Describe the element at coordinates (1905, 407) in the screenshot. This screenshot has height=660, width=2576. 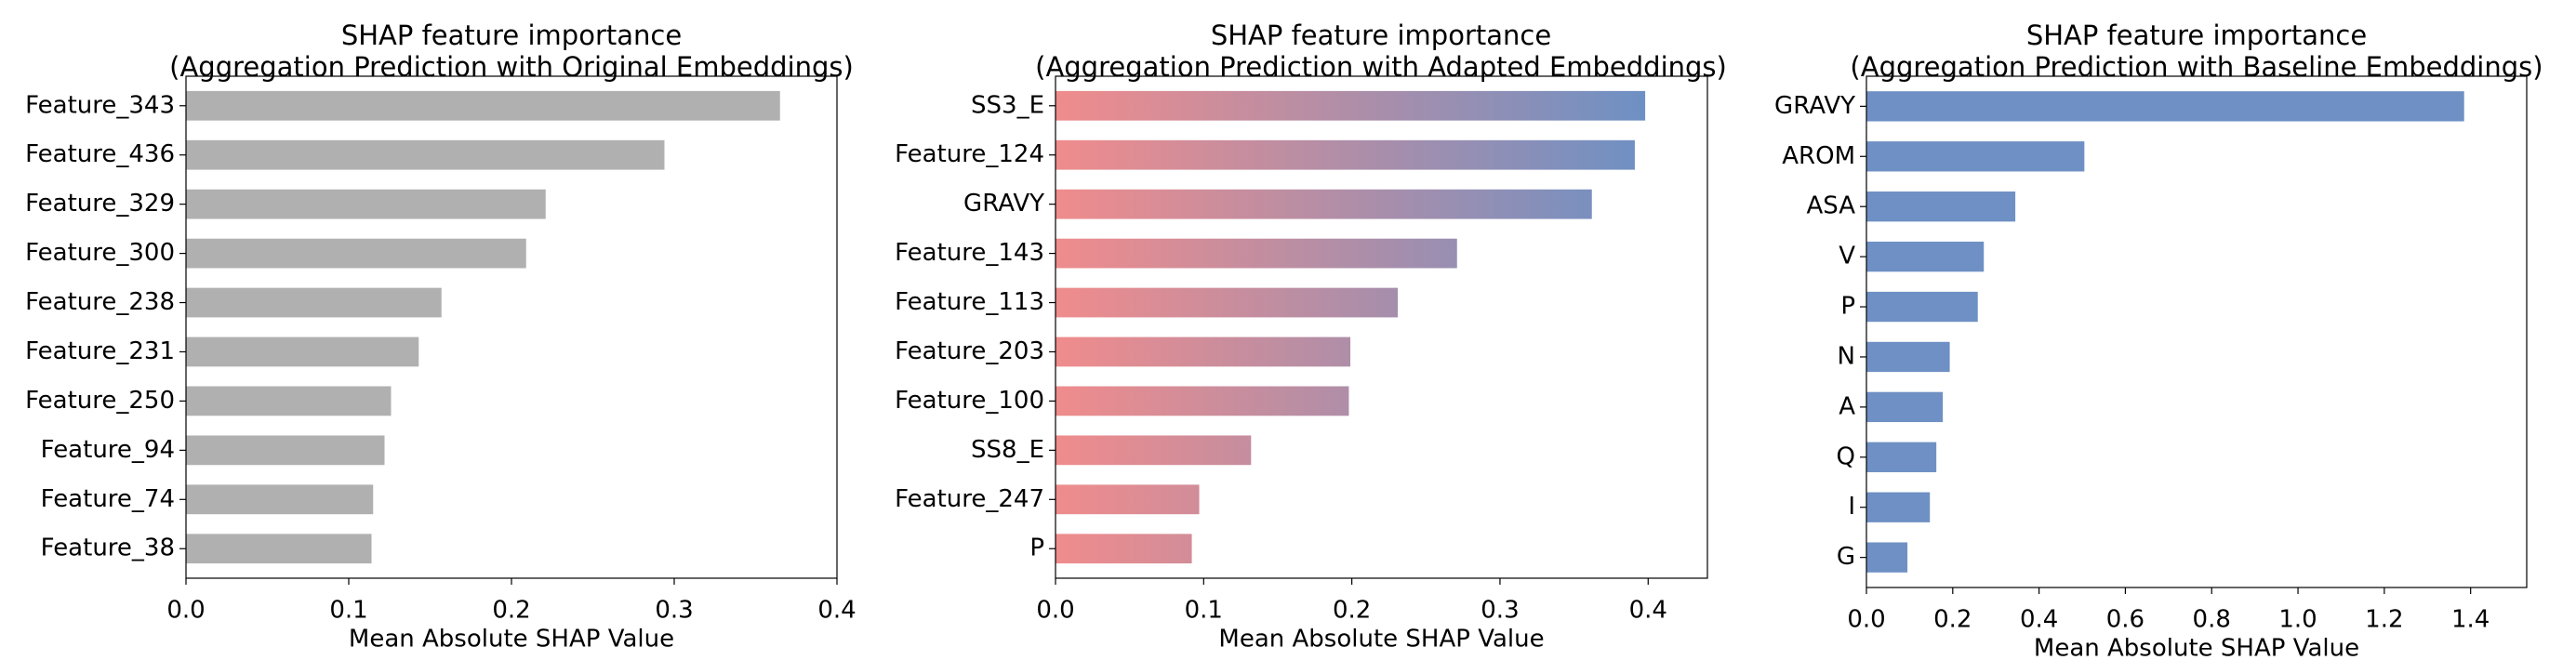
I see `bar-a` at that location.